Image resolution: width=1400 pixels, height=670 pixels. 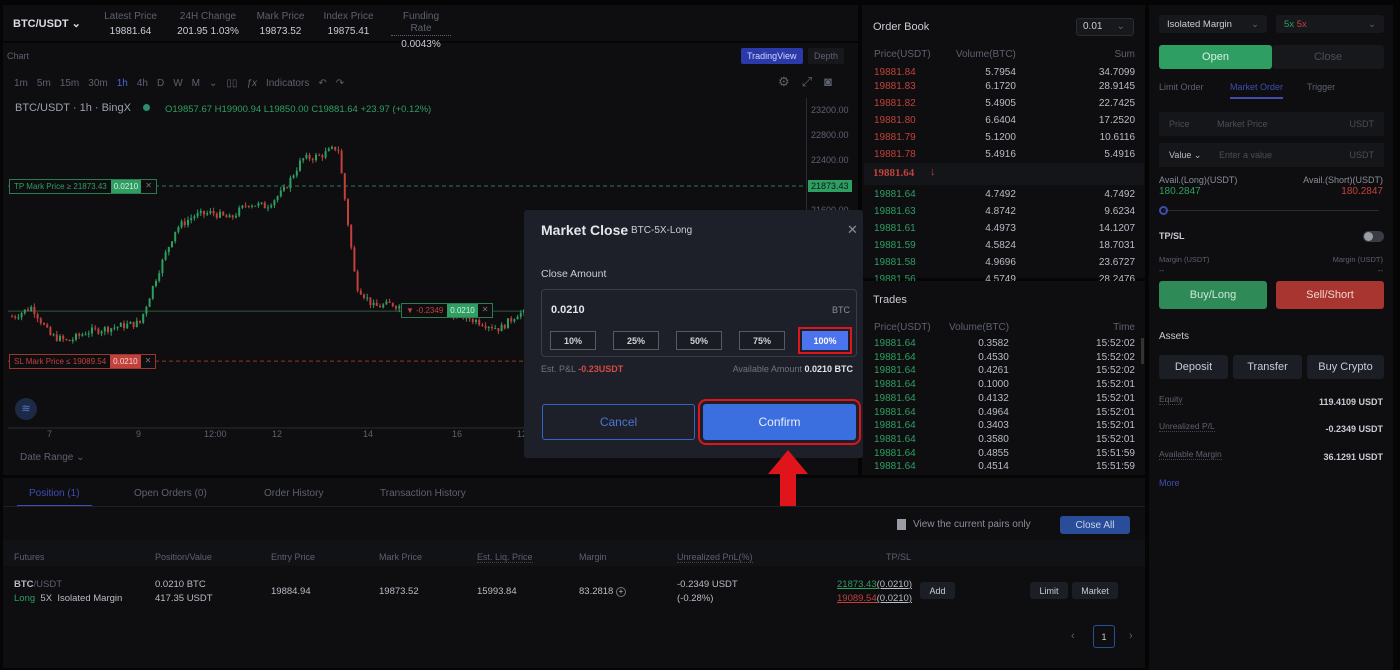 What do you see at coordinates (618, 422) in the screenshot?
I see `cancel-button: Cancel` at bounding box center [618, 422].